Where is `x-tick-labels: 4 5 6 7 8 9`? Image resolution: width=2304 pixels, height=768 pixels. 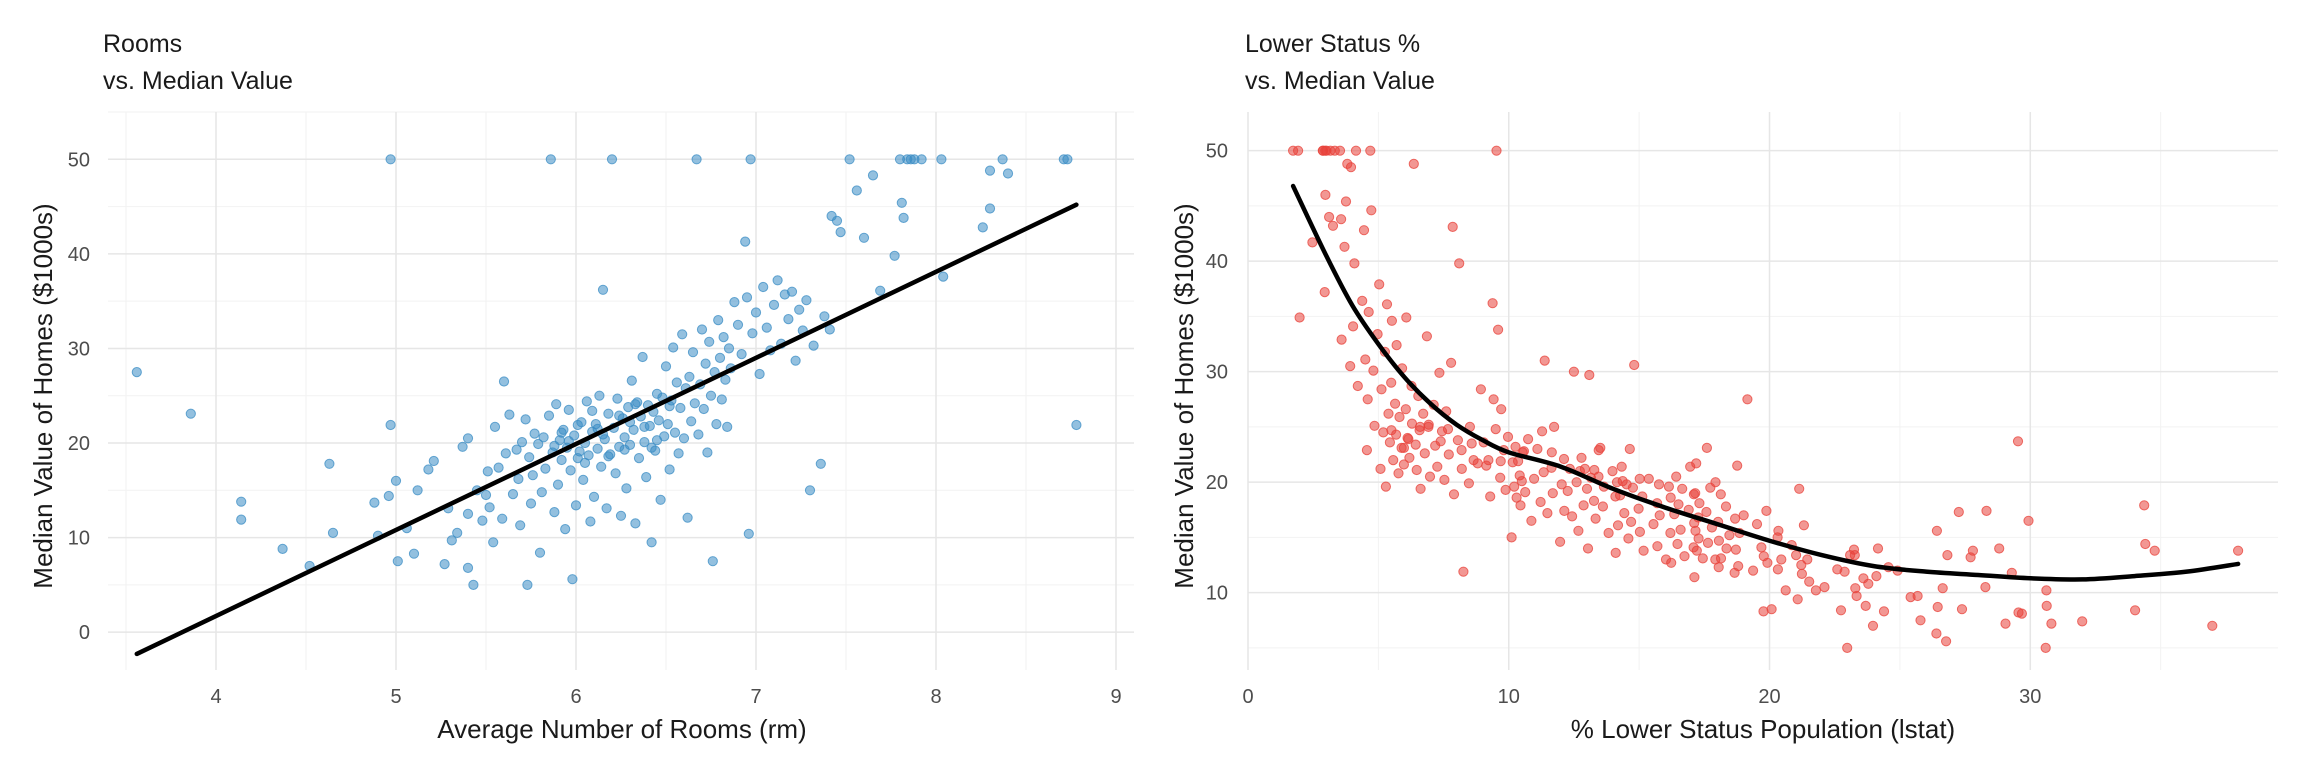 x-tick-labels: 4 5 6 7 8 9 is located at coordinates (665, 697).